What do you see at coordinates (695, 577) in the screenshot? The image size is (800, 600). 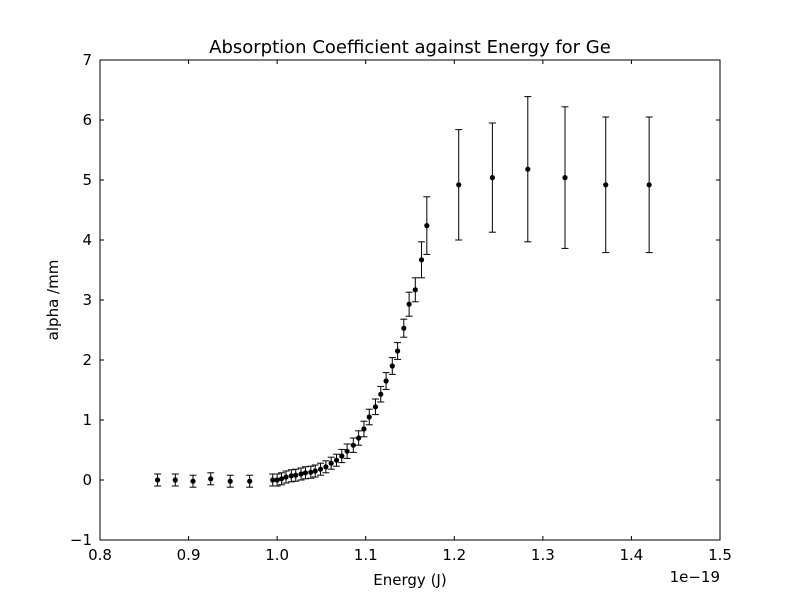 I see `x-axis-offset-label: 1e−19` at bounding box center [695, 577].